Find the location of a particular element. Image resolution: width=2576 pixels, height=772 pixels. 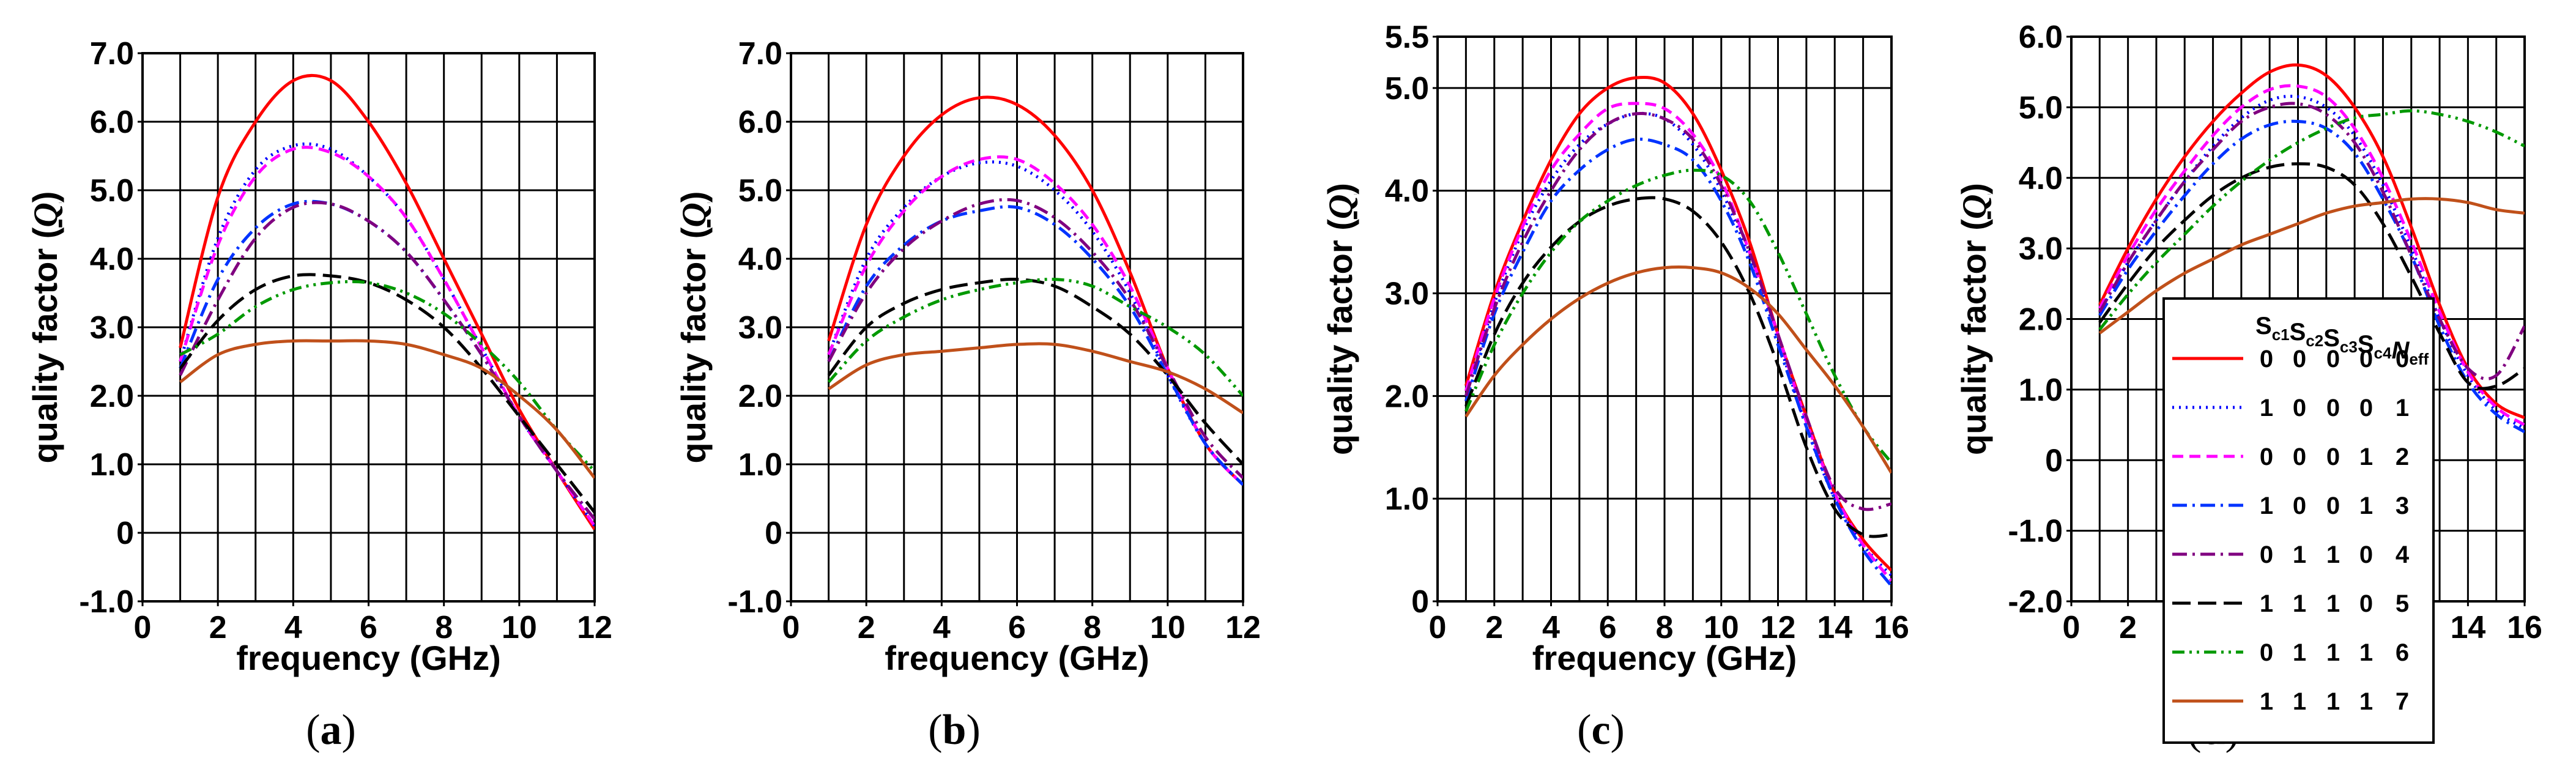

x-tick-label: 10 is located at coordinates (1168, 628).